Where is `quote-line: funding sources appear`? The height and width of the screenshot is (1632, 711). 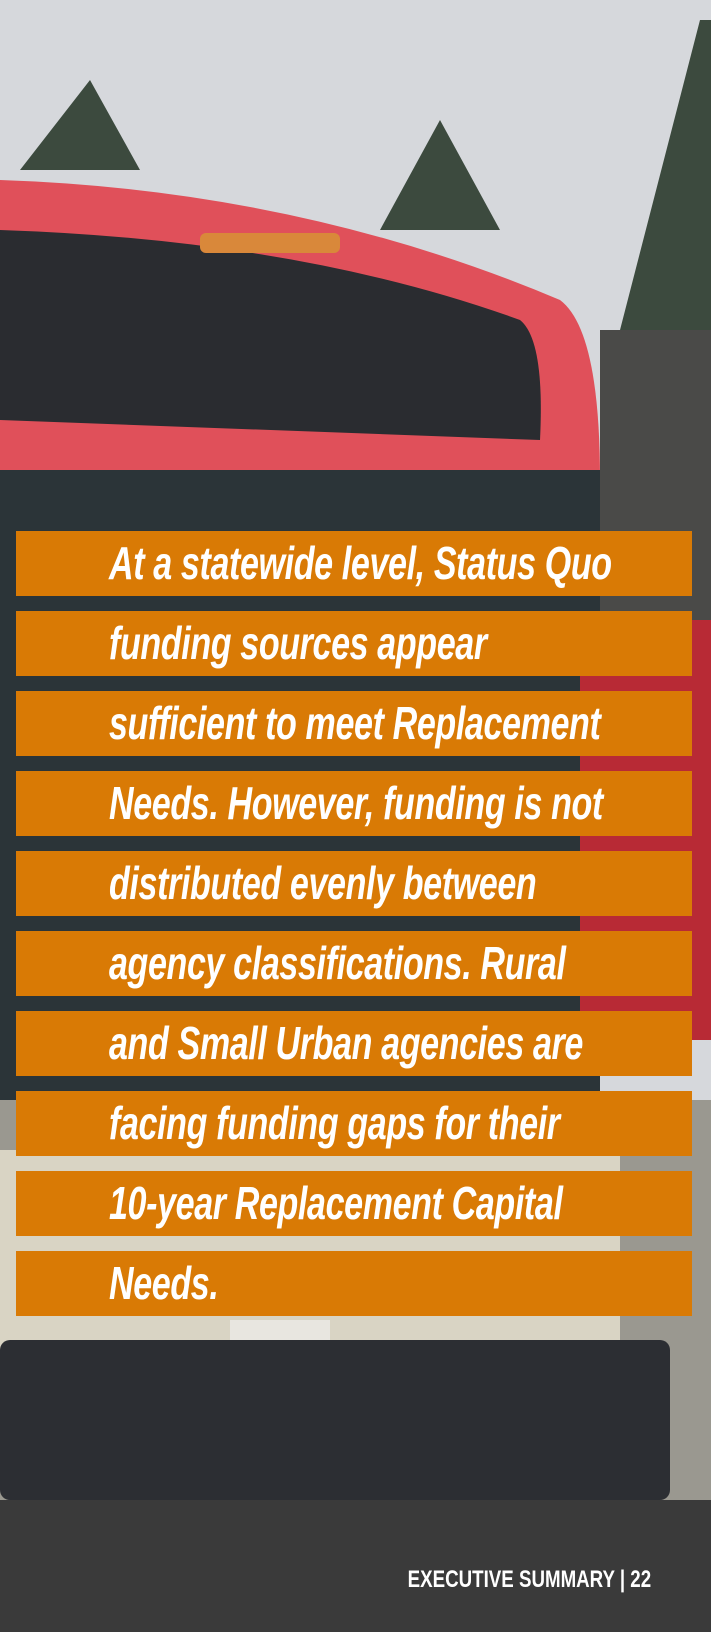 quote-line: funding sources appear is located at coordinates (298, 643).